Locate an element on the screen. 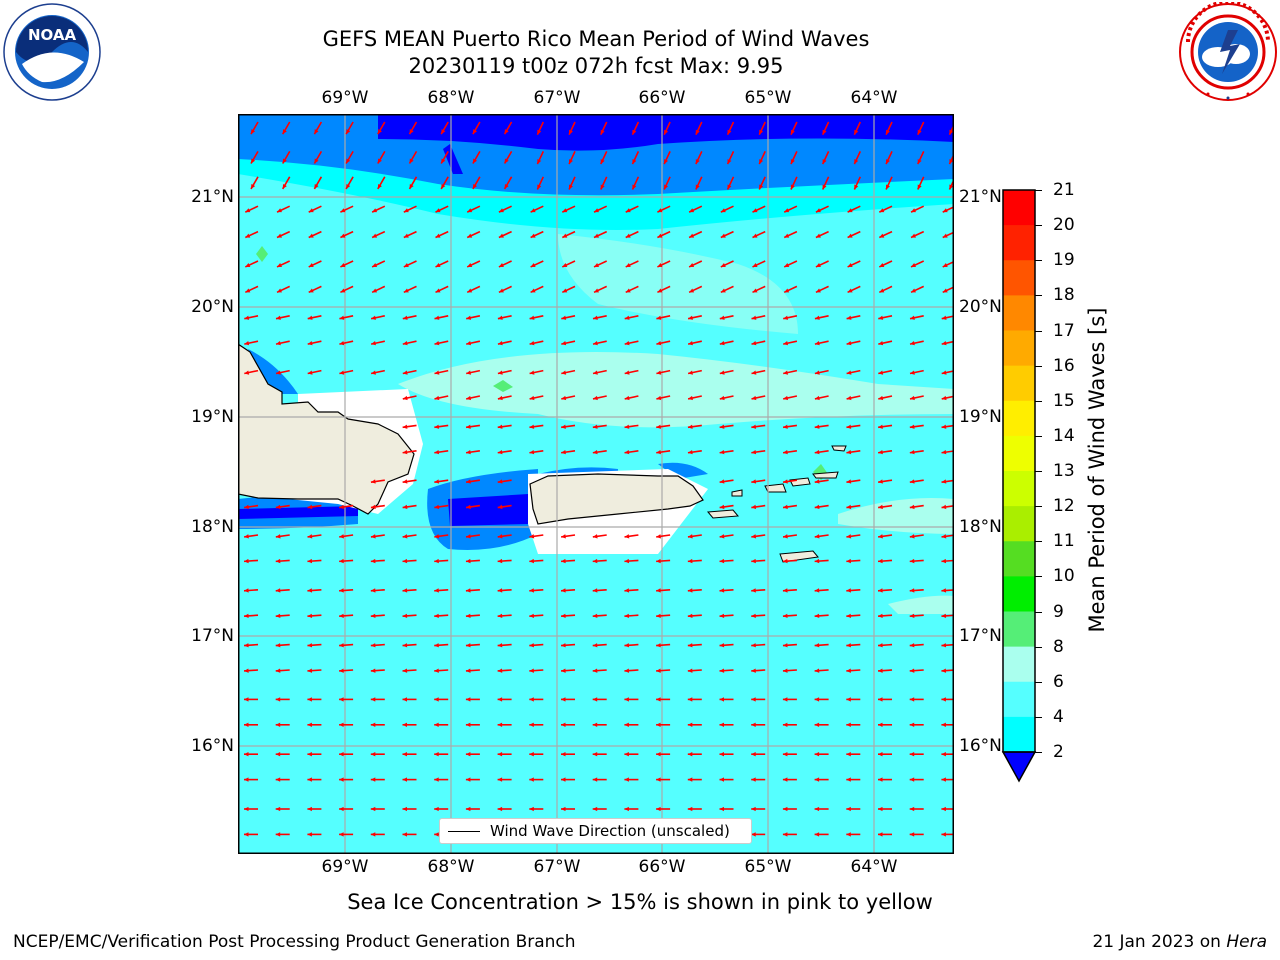 The width and height of the screenshot is (1280, 960). lon-label-top: 69°W is located at coordinates (345, 98).